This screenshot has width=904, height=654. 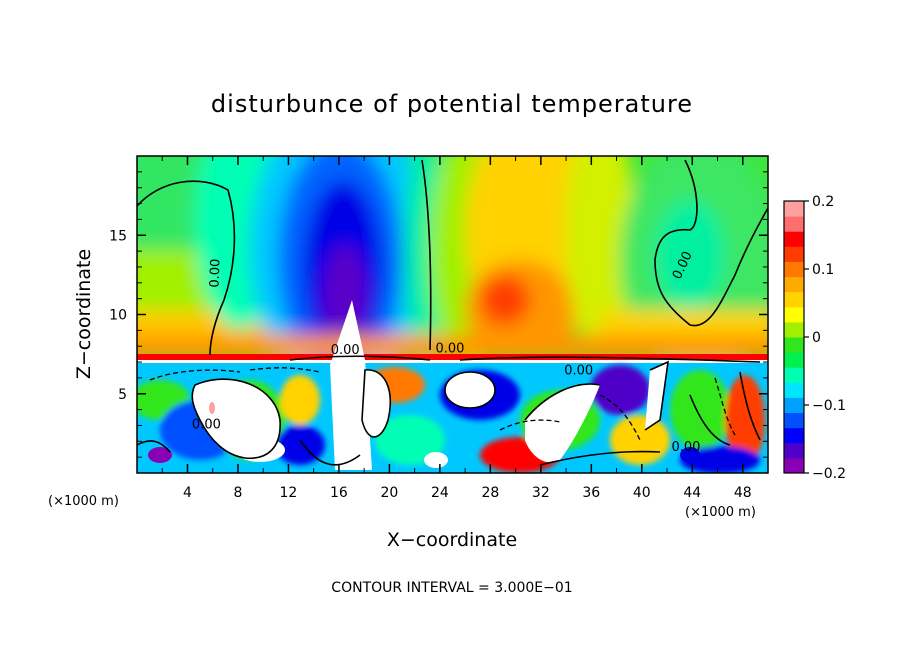 What do you see at coordinates (187, 493) in the screenshot?
I see `x-tick-label: 4` at bounding box center [187, 493].